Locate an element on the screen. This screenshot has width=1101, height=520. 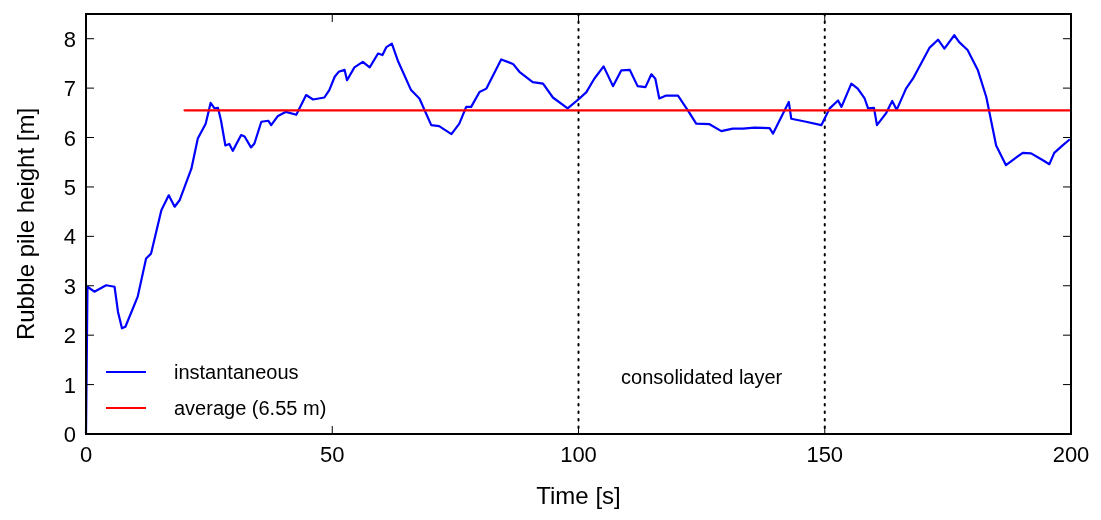
y-tick-label: 2 is located at coordinates (69, 336).